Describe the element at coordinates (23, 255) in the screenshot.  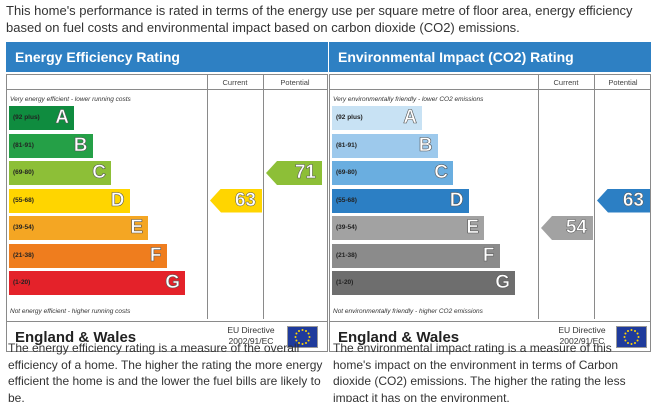
I see `energy-band-range: (21-38)` at that location.